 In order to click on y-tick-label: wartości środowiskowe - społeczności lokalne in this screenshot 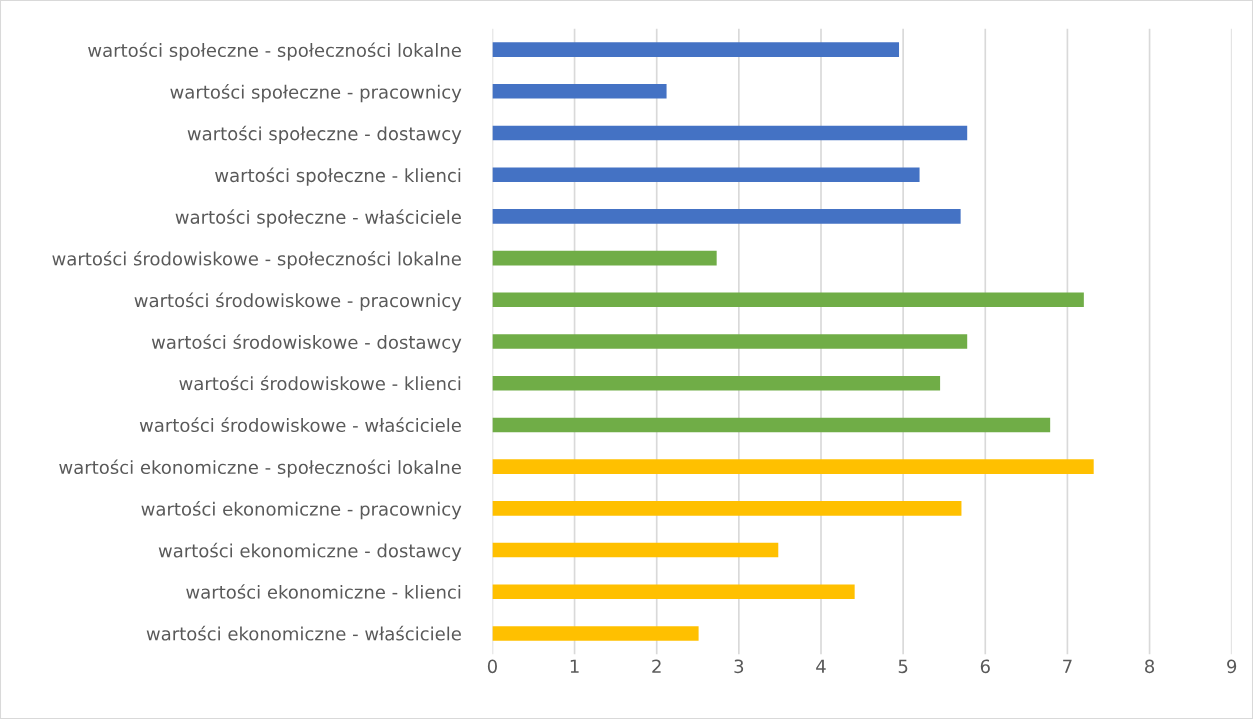, I will do `click(256, 260)`.